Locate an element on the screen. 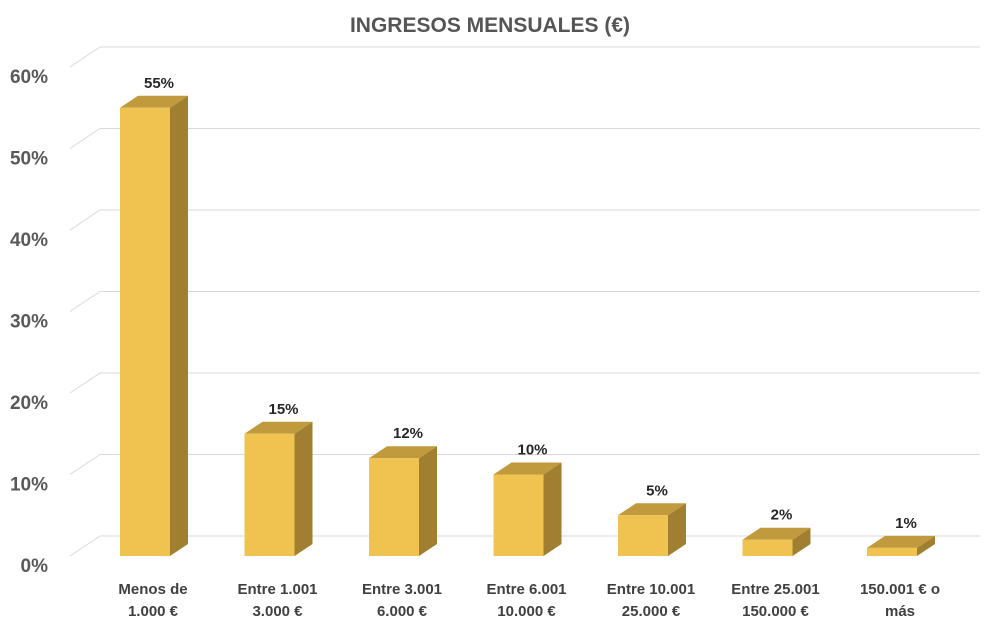 Image resolution: width=1000 pixels, height=627 pixels. x-tick-label: Entre 10.001 25.000 € is located at coordinates (651, 600).